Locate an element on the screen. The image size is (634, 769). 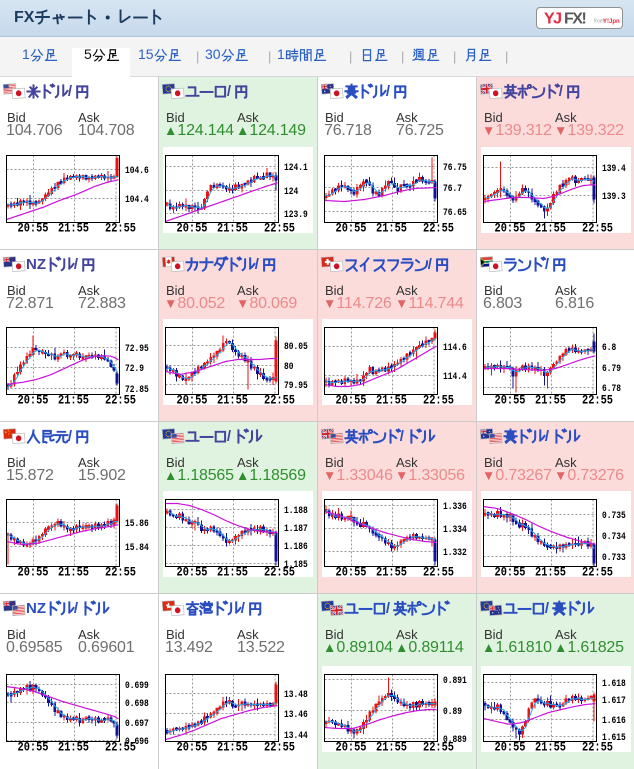
svg-text: FX! is located at coordinates (574, 19).